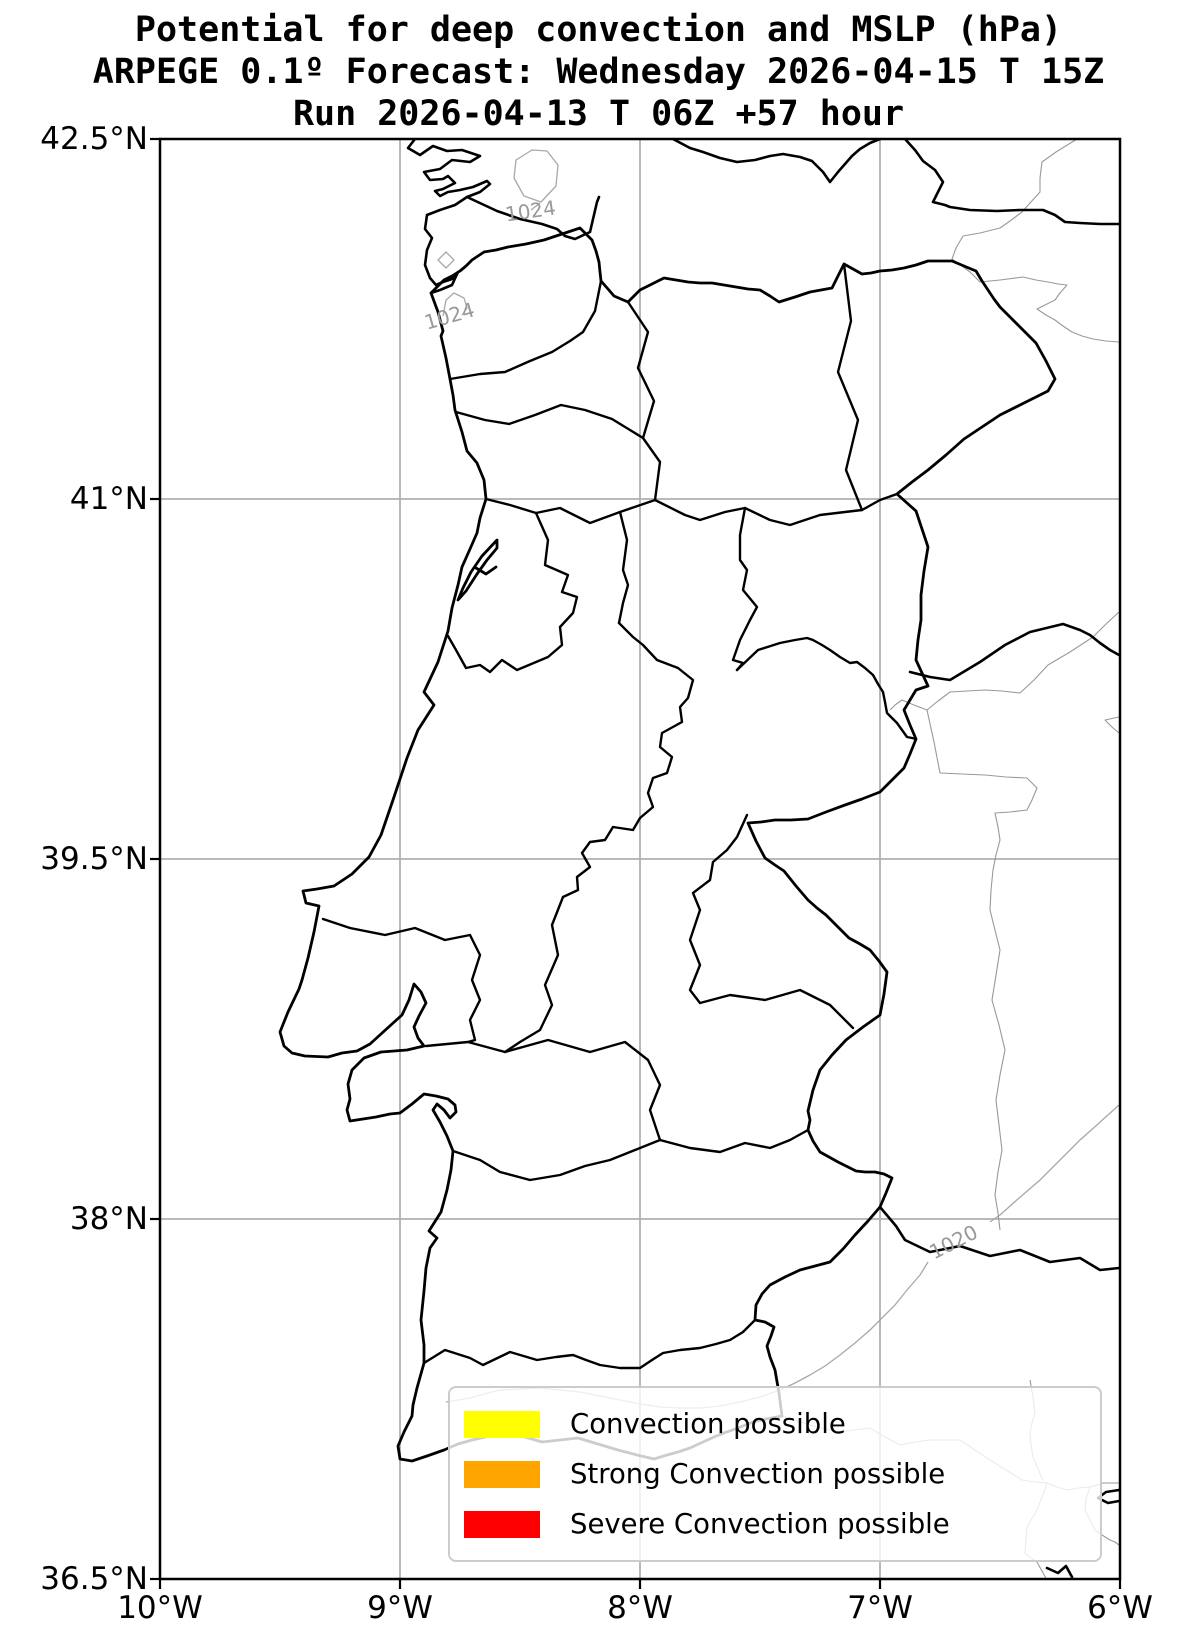  I want to click on legend-item-label: Convection possible, so click(708, 1424).